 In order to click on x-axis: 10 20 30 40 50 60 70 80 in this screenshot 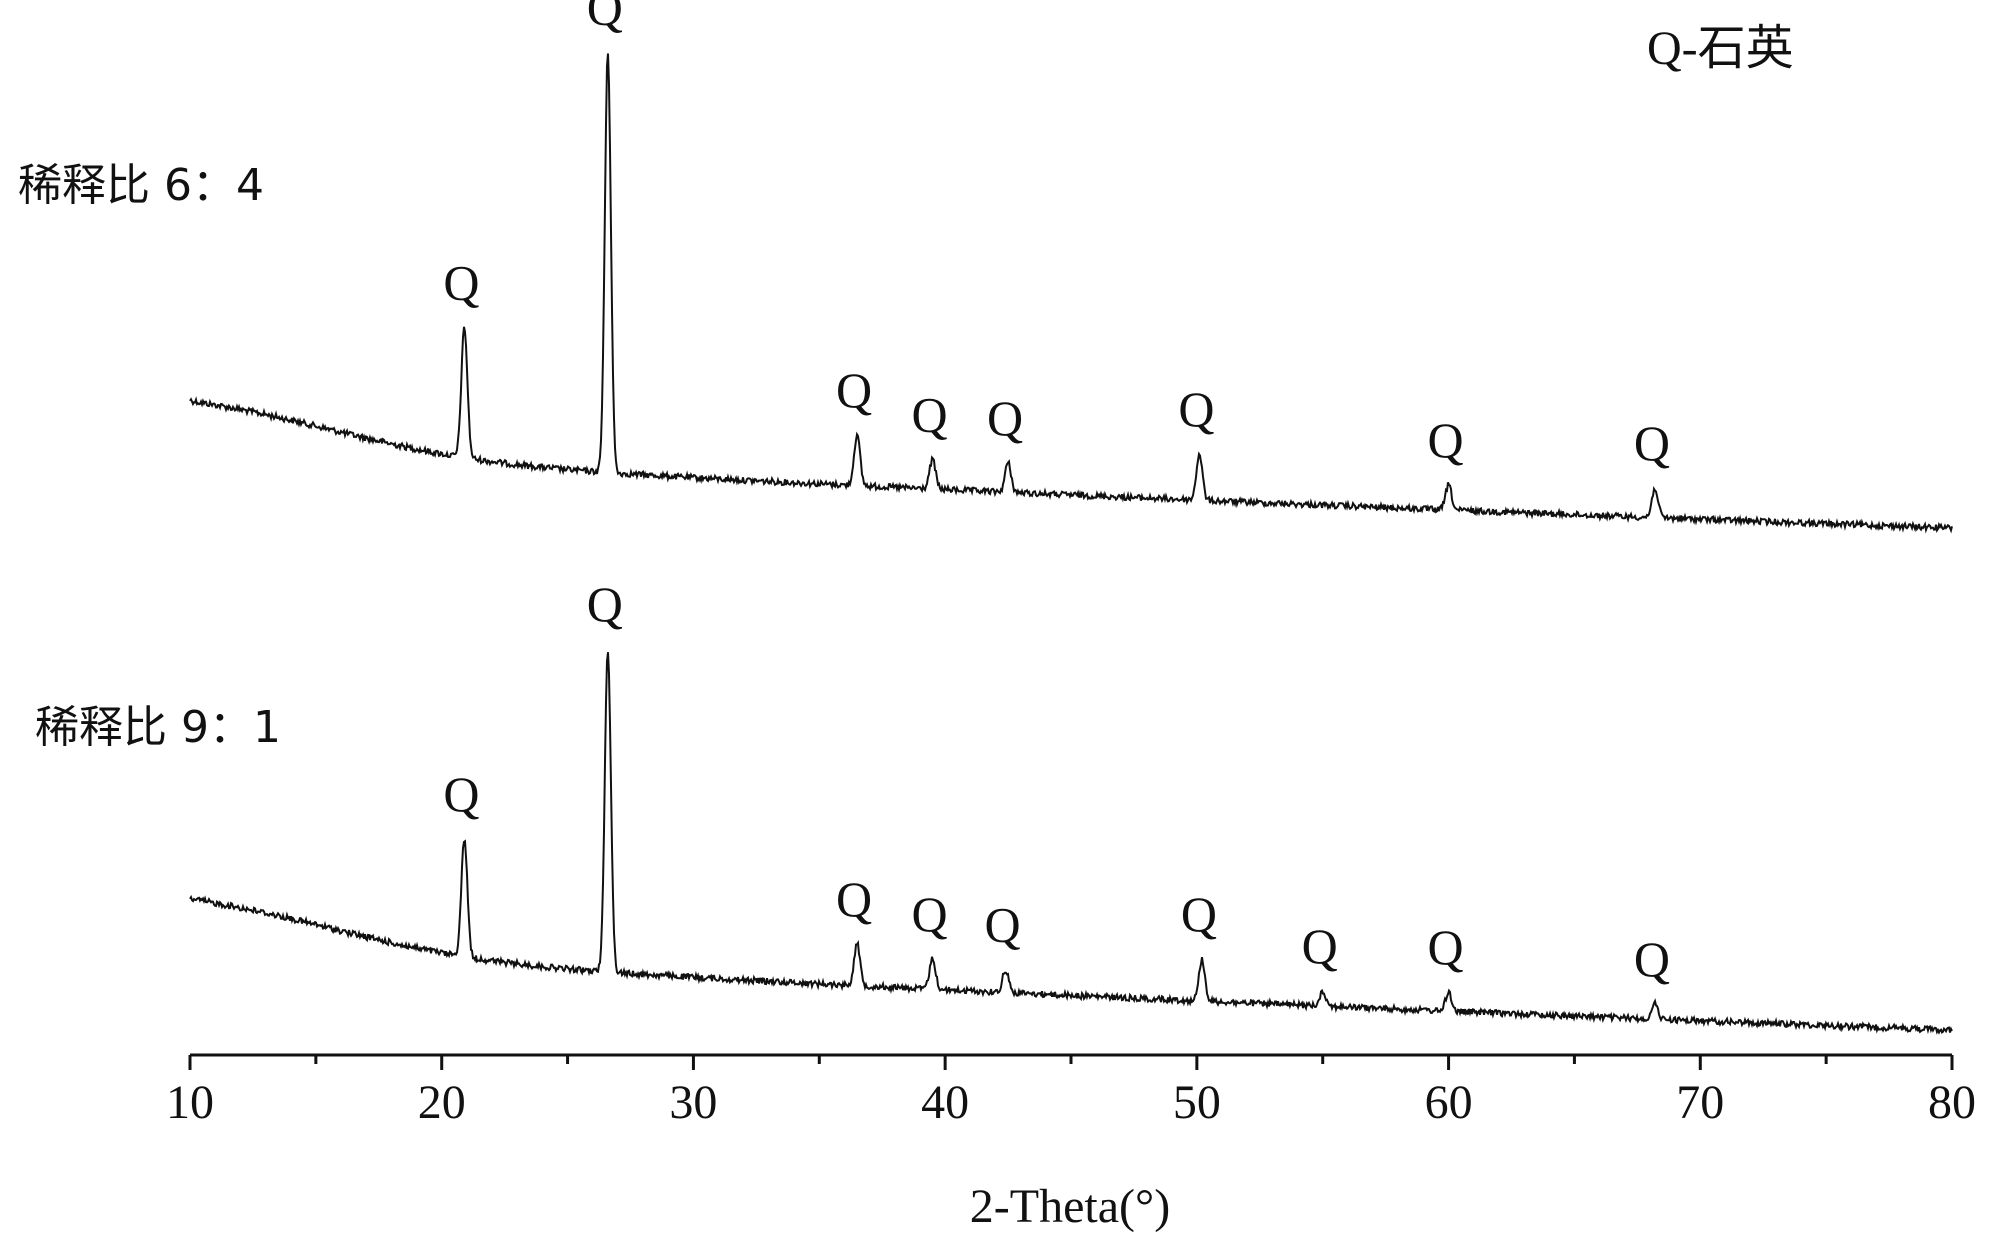, I will do `click(1071, 1091)`.